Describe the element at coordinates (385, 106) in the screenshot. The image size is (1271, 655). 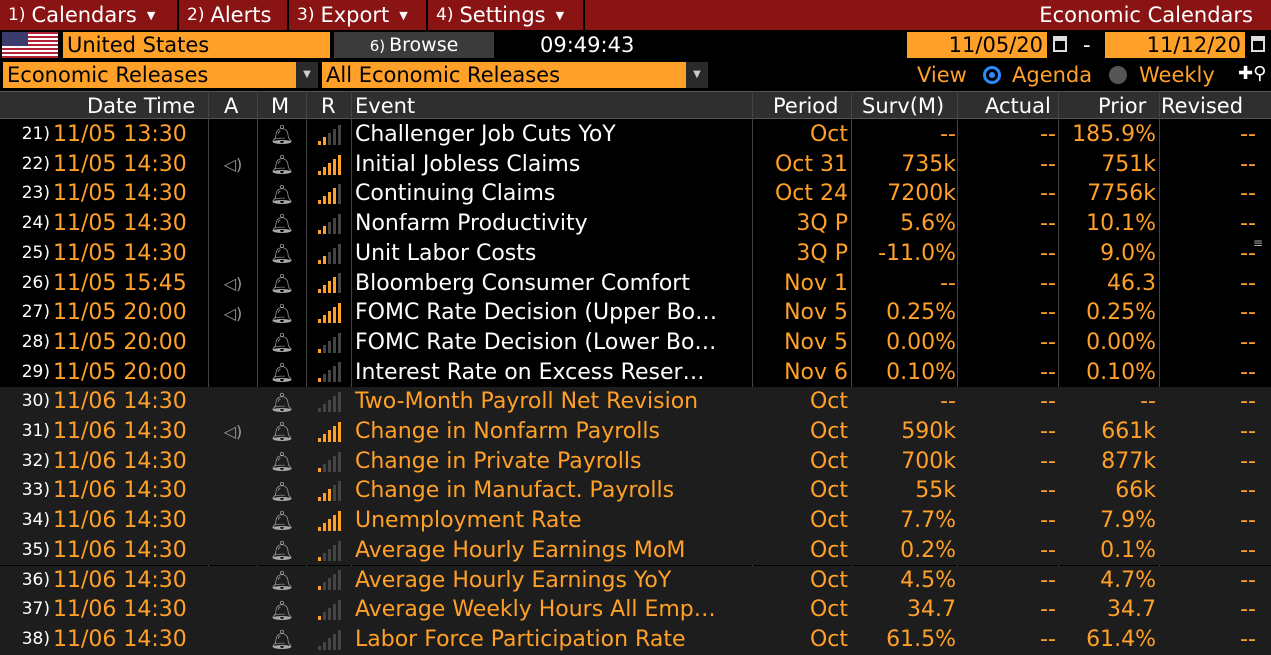
I see `col-event: Event` at that location.